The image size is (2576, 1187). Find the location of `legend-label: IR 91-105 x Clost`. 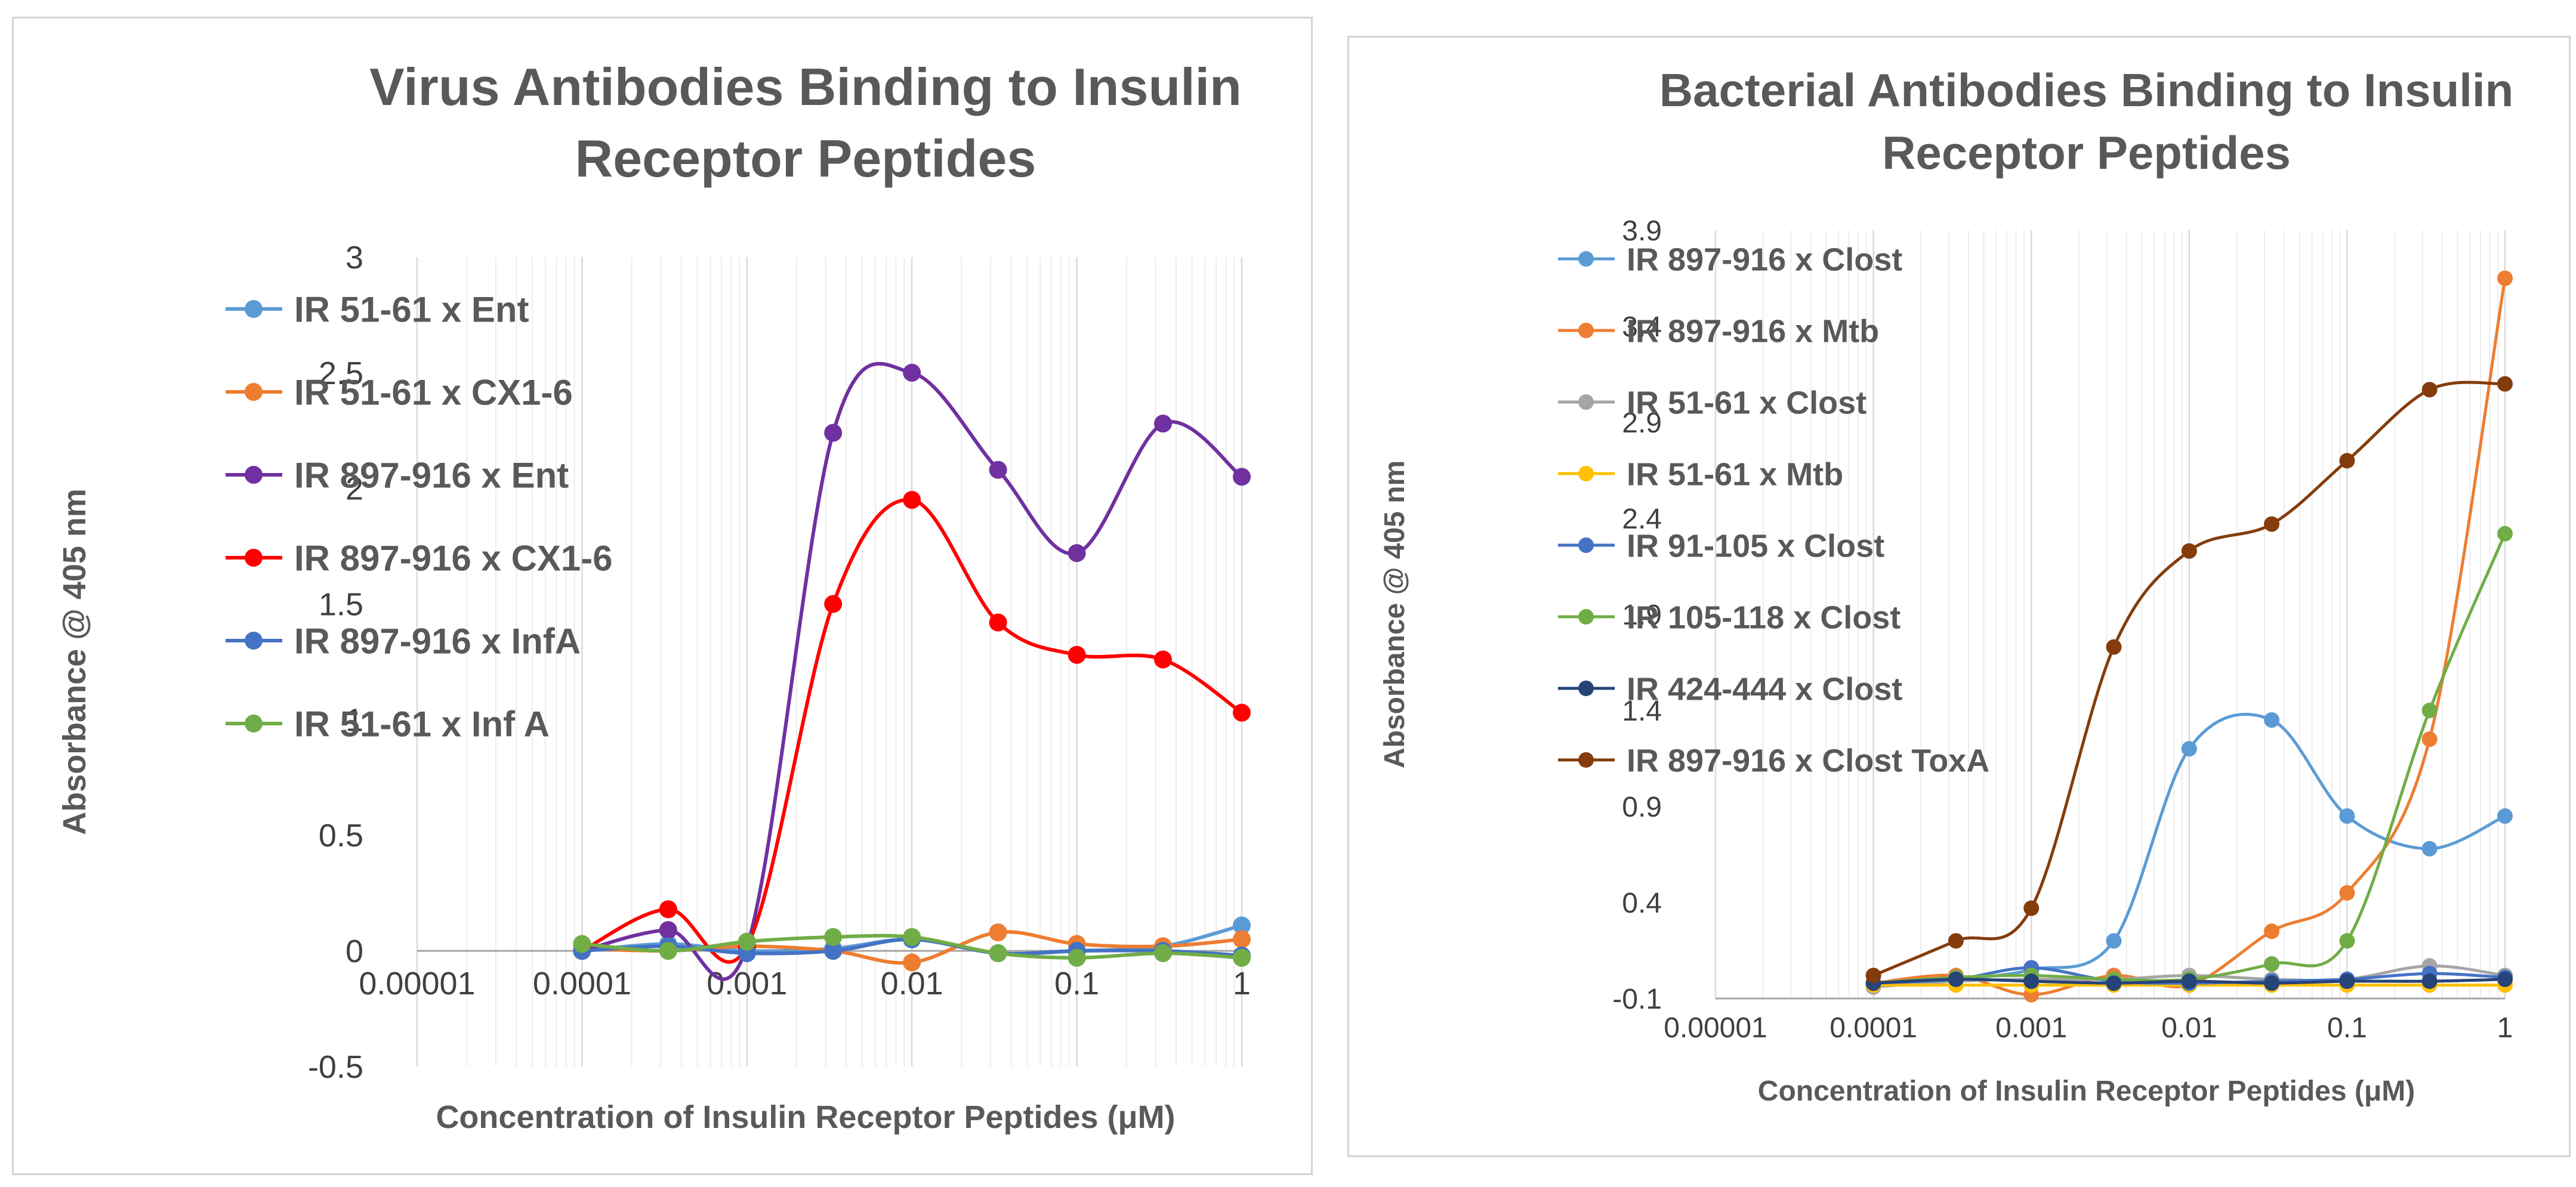

legend-label: IR 91-105 x Clost is located at coordinates (1755, 546).